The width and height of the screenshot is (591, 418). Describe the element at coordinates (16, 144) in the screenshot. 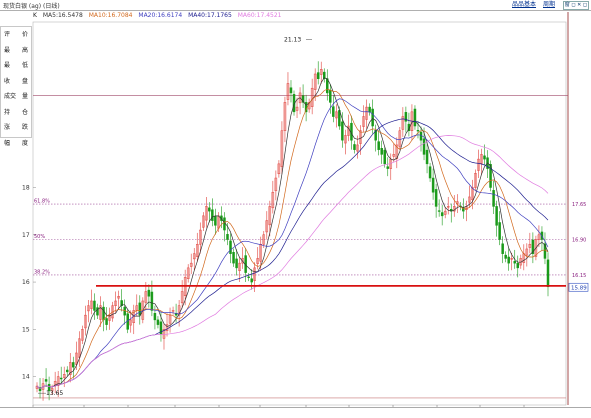

I see `sidebar-item-change-pct: 幅度` at that location.